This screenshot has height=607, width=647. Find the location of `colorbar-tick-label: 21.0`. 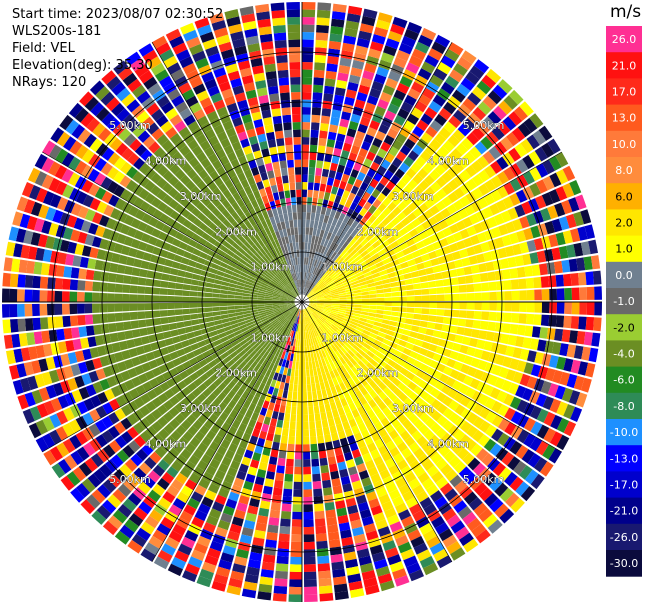

colorbar-tick-label: 21.0 is located at coordinates (624, 65).